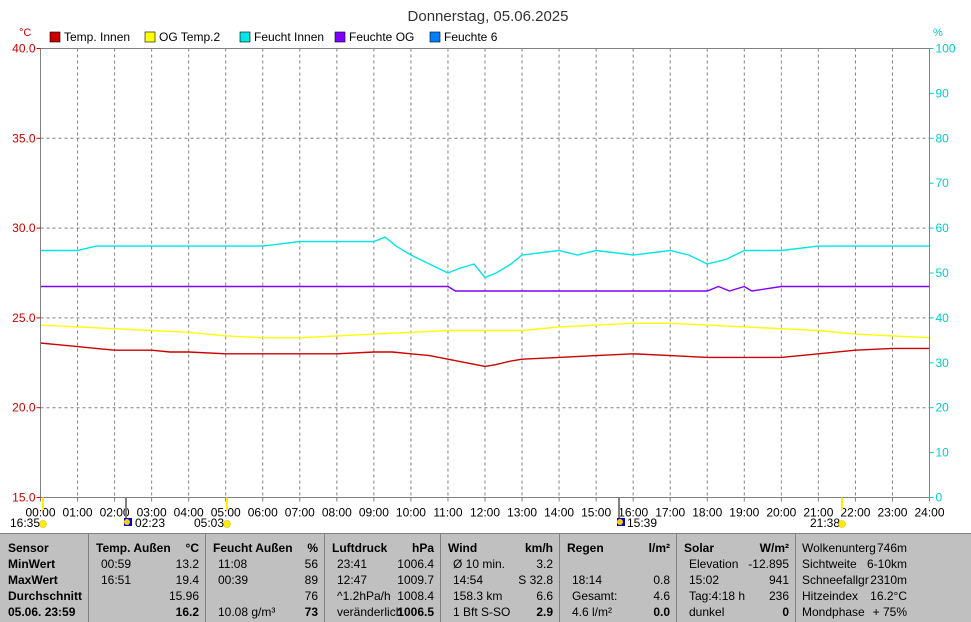 Image resolution: width=971 pixels, height=622 pixels. Describe the element at coordinates (40, 513) in the screenshot. I see `x-tick-label: 00:00` at that location.